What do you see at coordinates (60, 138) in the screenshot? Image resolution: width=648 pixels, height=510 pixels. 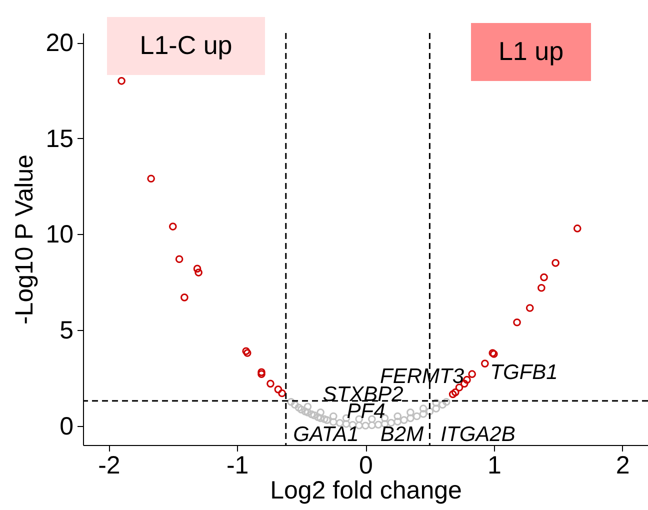 I see `y-tick-label: 15` at bounding box center [60, 138].